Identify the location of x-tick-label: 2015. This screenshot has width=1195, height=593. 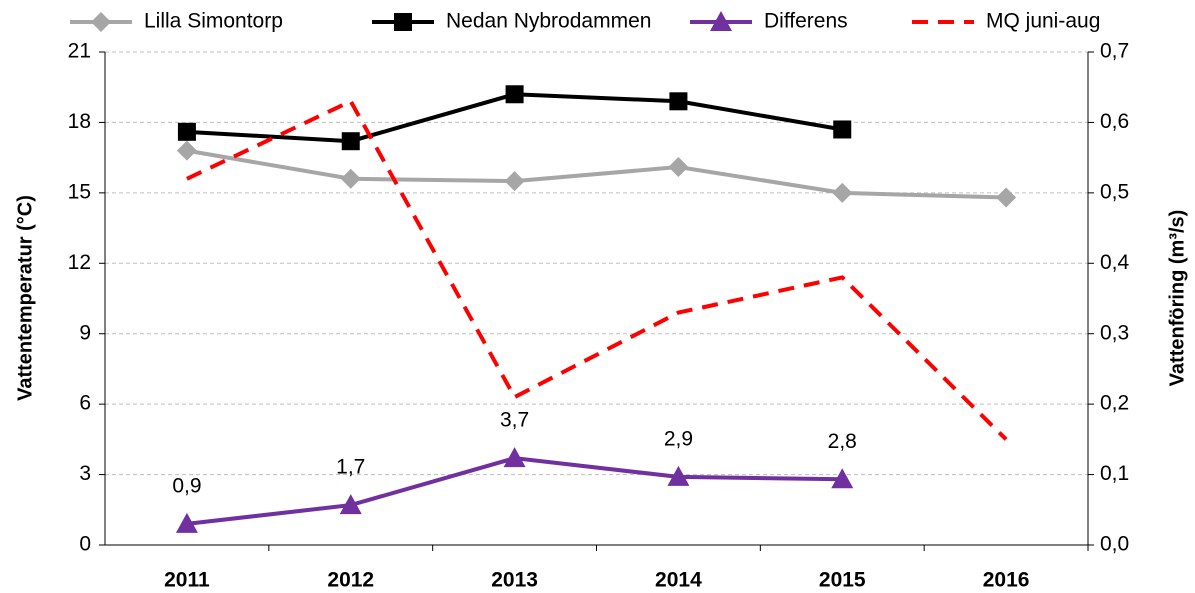
(842, 580).